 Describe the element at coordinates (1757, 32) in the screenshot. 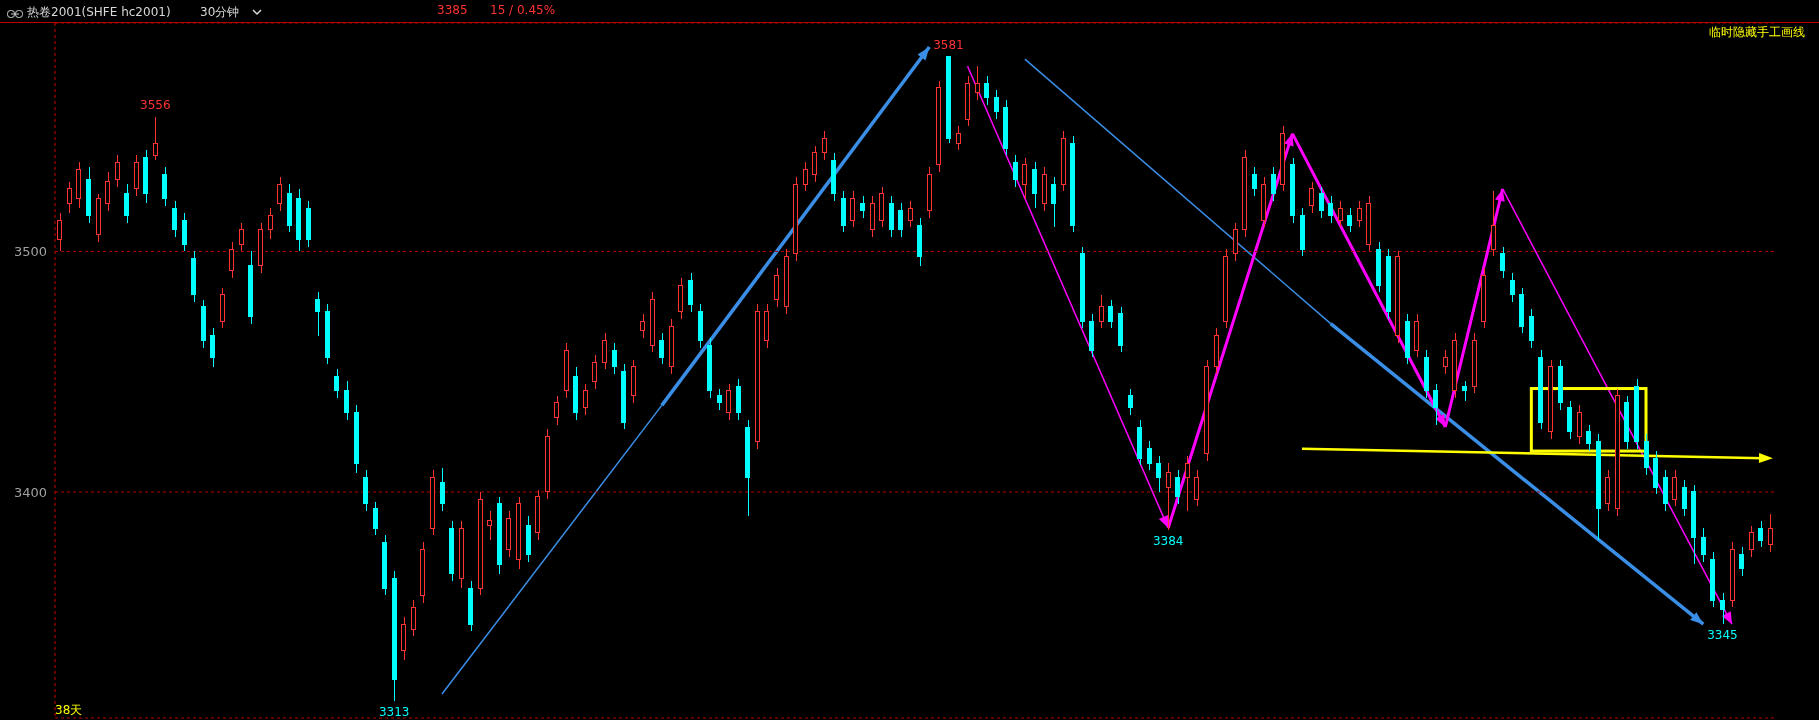

I see `annotation: 临时隐藏手工画线` at that location.